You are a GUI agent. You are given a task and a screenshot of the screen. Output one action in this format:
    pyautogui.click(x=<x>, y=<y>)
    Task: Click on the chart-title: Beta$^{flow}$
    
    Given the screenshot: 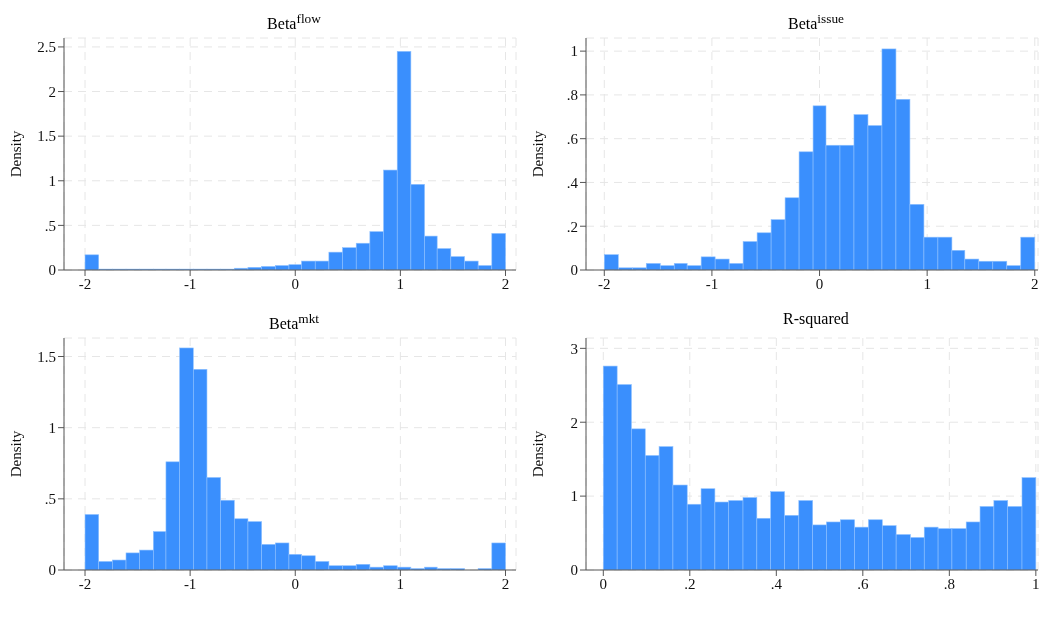 What is the action you would take?
    pyautogui.click(x=294, y=21)
    